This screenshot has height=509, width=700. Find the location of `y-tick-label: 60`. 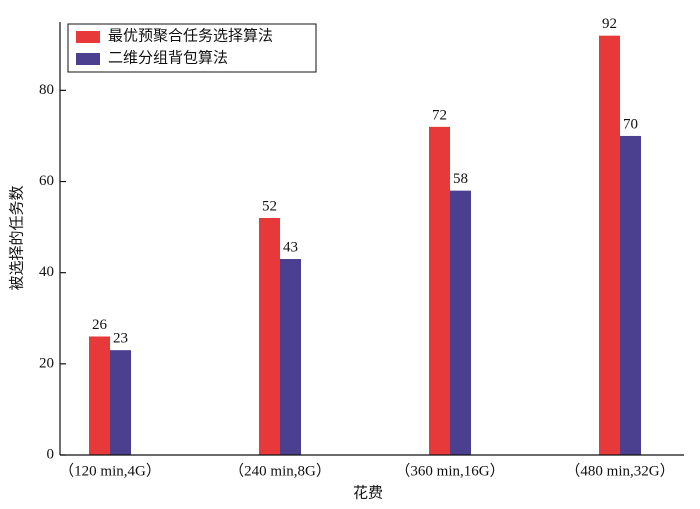

y-tick-label: 60 is located at coordinates (46, 181).